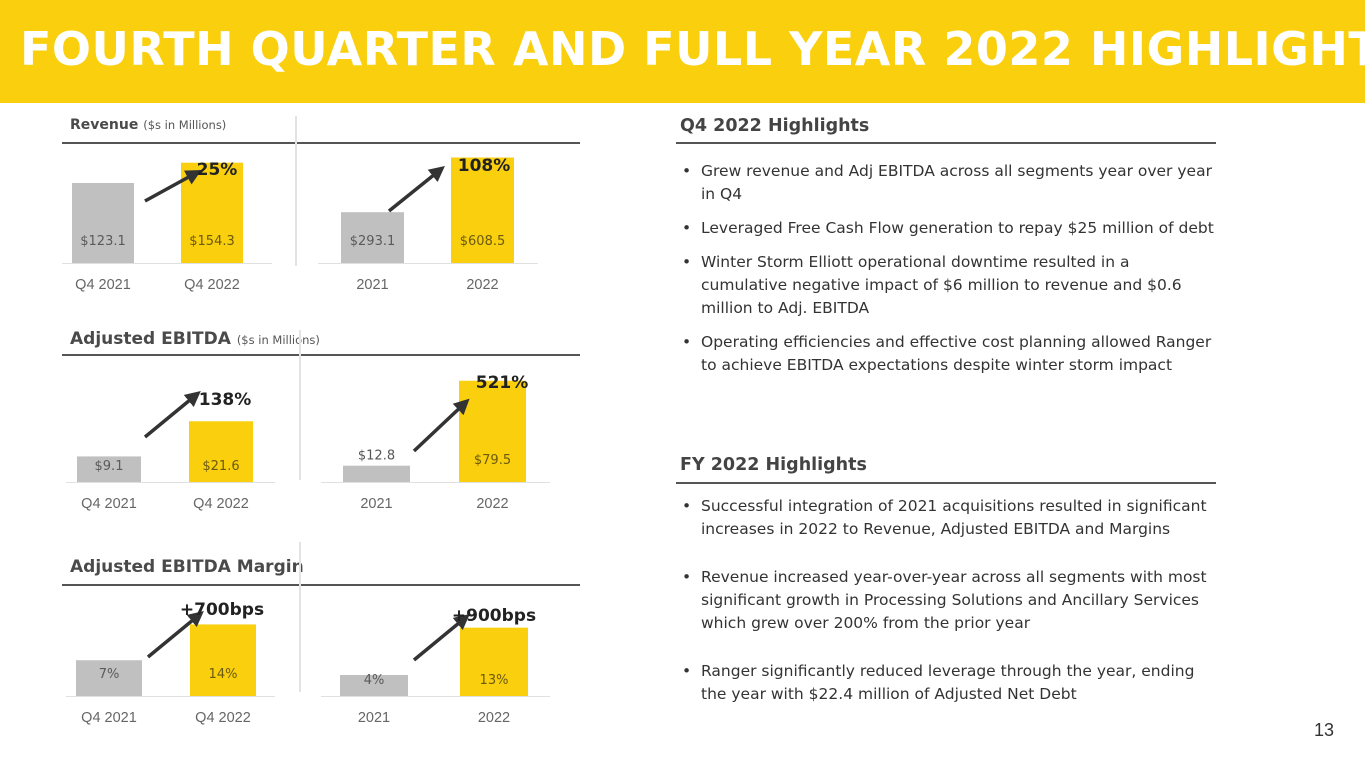 This screenshot has width=1365, height=768. I want to click on q4-highlights-rule, so click(946, 143).